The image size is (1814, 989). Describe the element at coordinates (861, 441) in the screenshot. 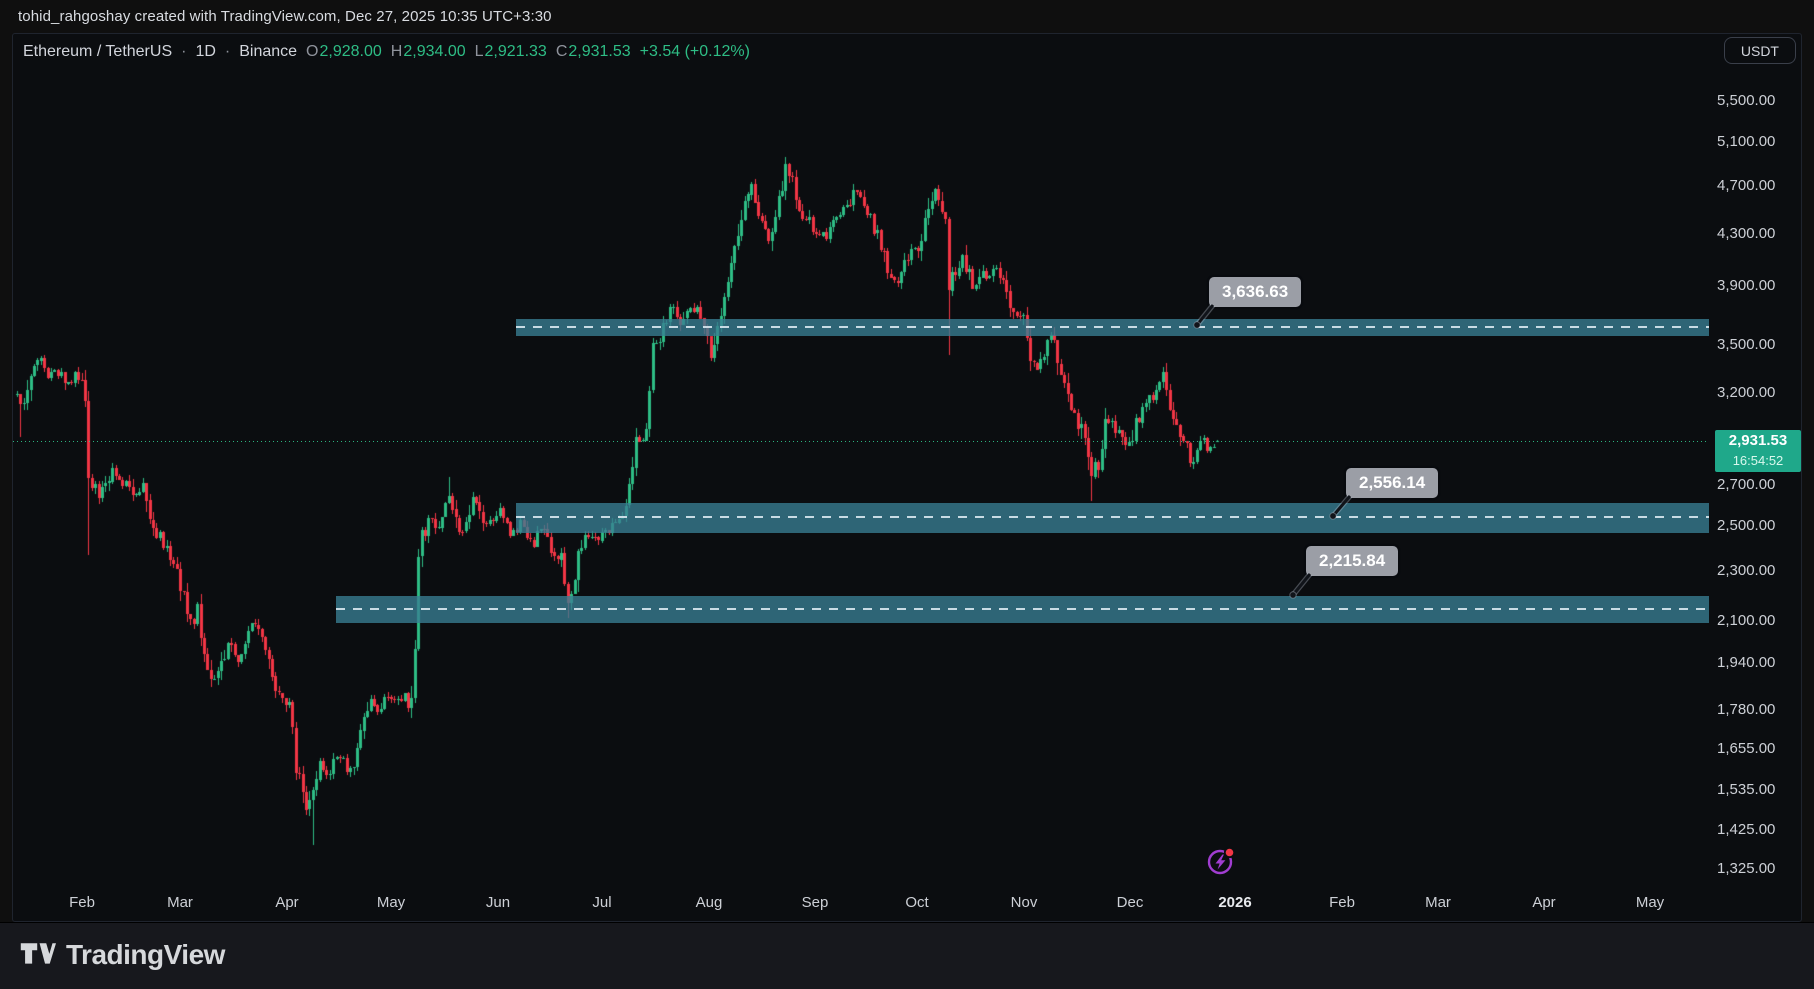

I see `current-price-line` at that location.